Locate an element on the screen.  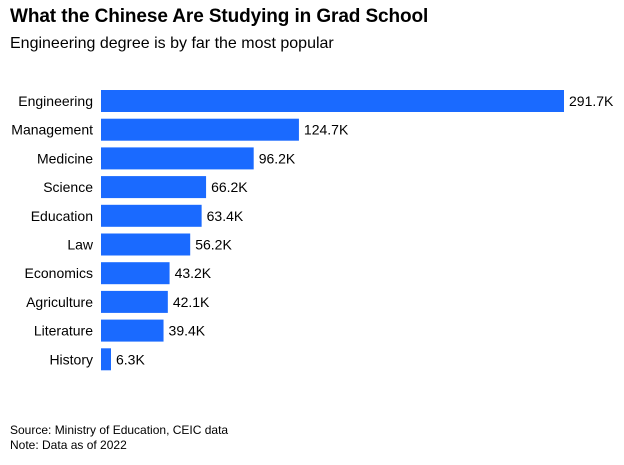
bar-history is located at coordinates (106, 359).